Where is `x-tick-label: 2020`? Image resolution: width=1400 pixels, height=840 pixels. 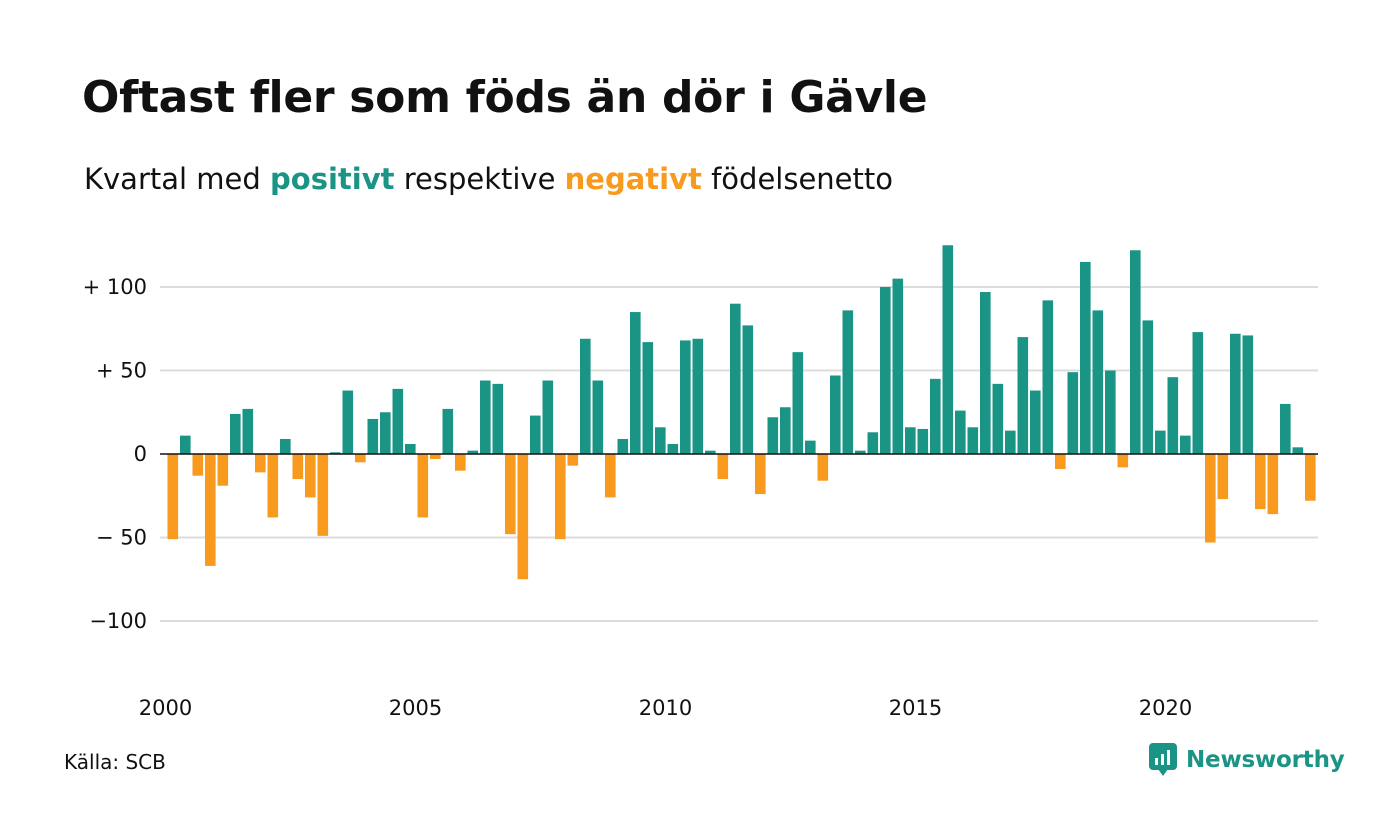 x-tick-label: 2020 is located at coordinates (1165, 708).